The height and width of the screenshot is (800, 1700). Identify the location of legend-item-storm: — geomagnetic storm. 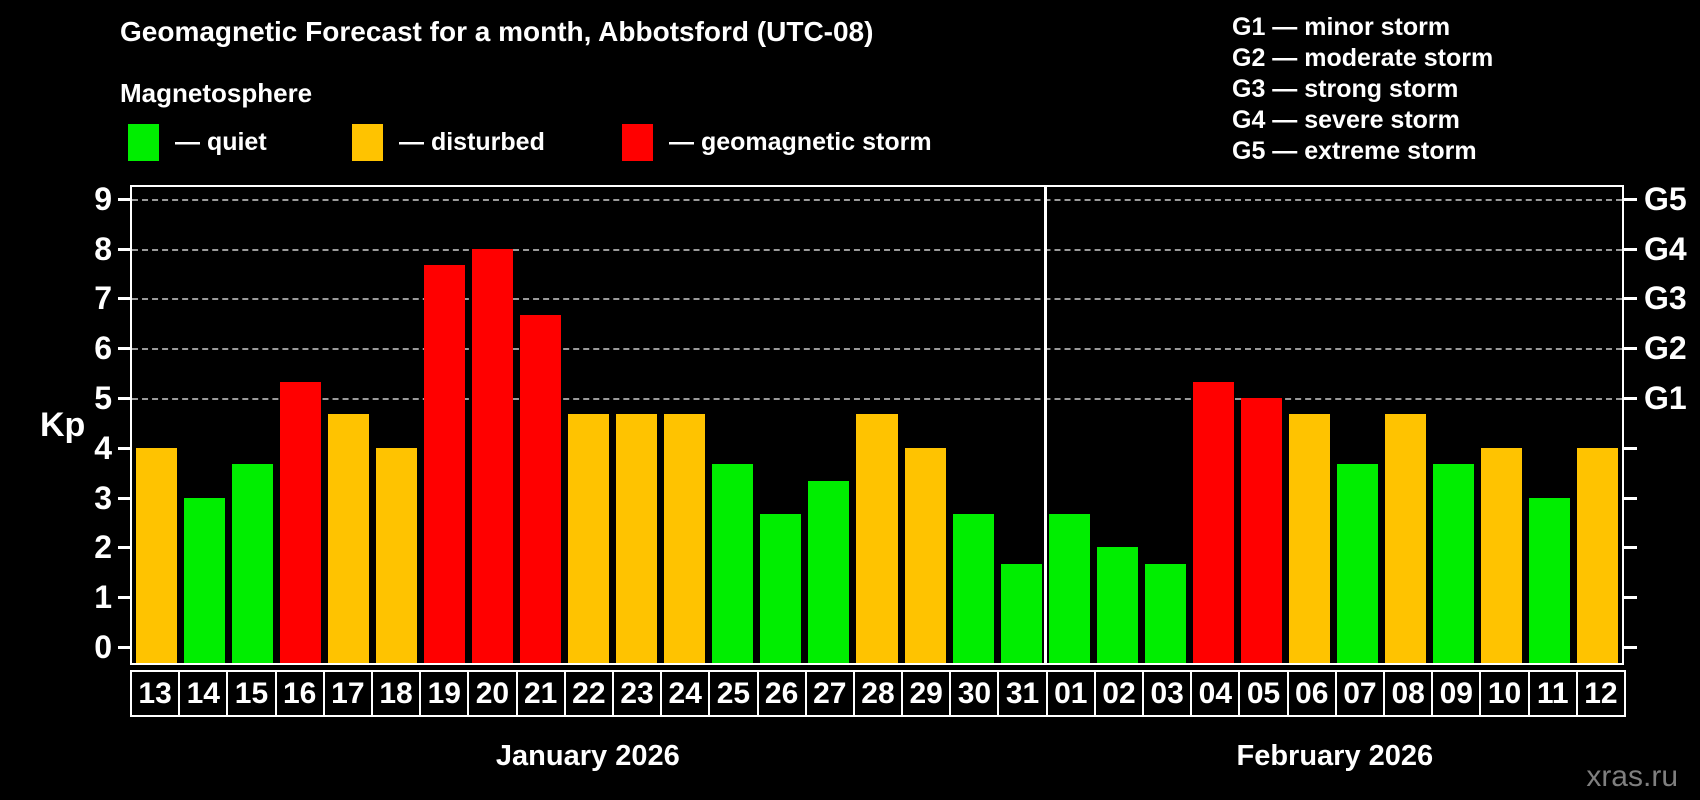
(777, 142).